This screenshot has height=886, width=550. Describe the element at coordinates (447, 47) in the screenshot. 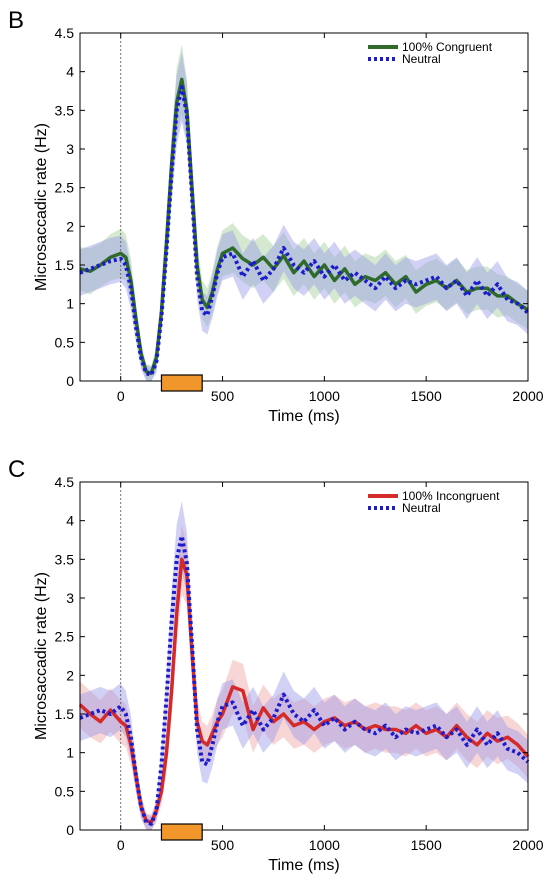

I see `legend-label: 100% Congruent` at that location.